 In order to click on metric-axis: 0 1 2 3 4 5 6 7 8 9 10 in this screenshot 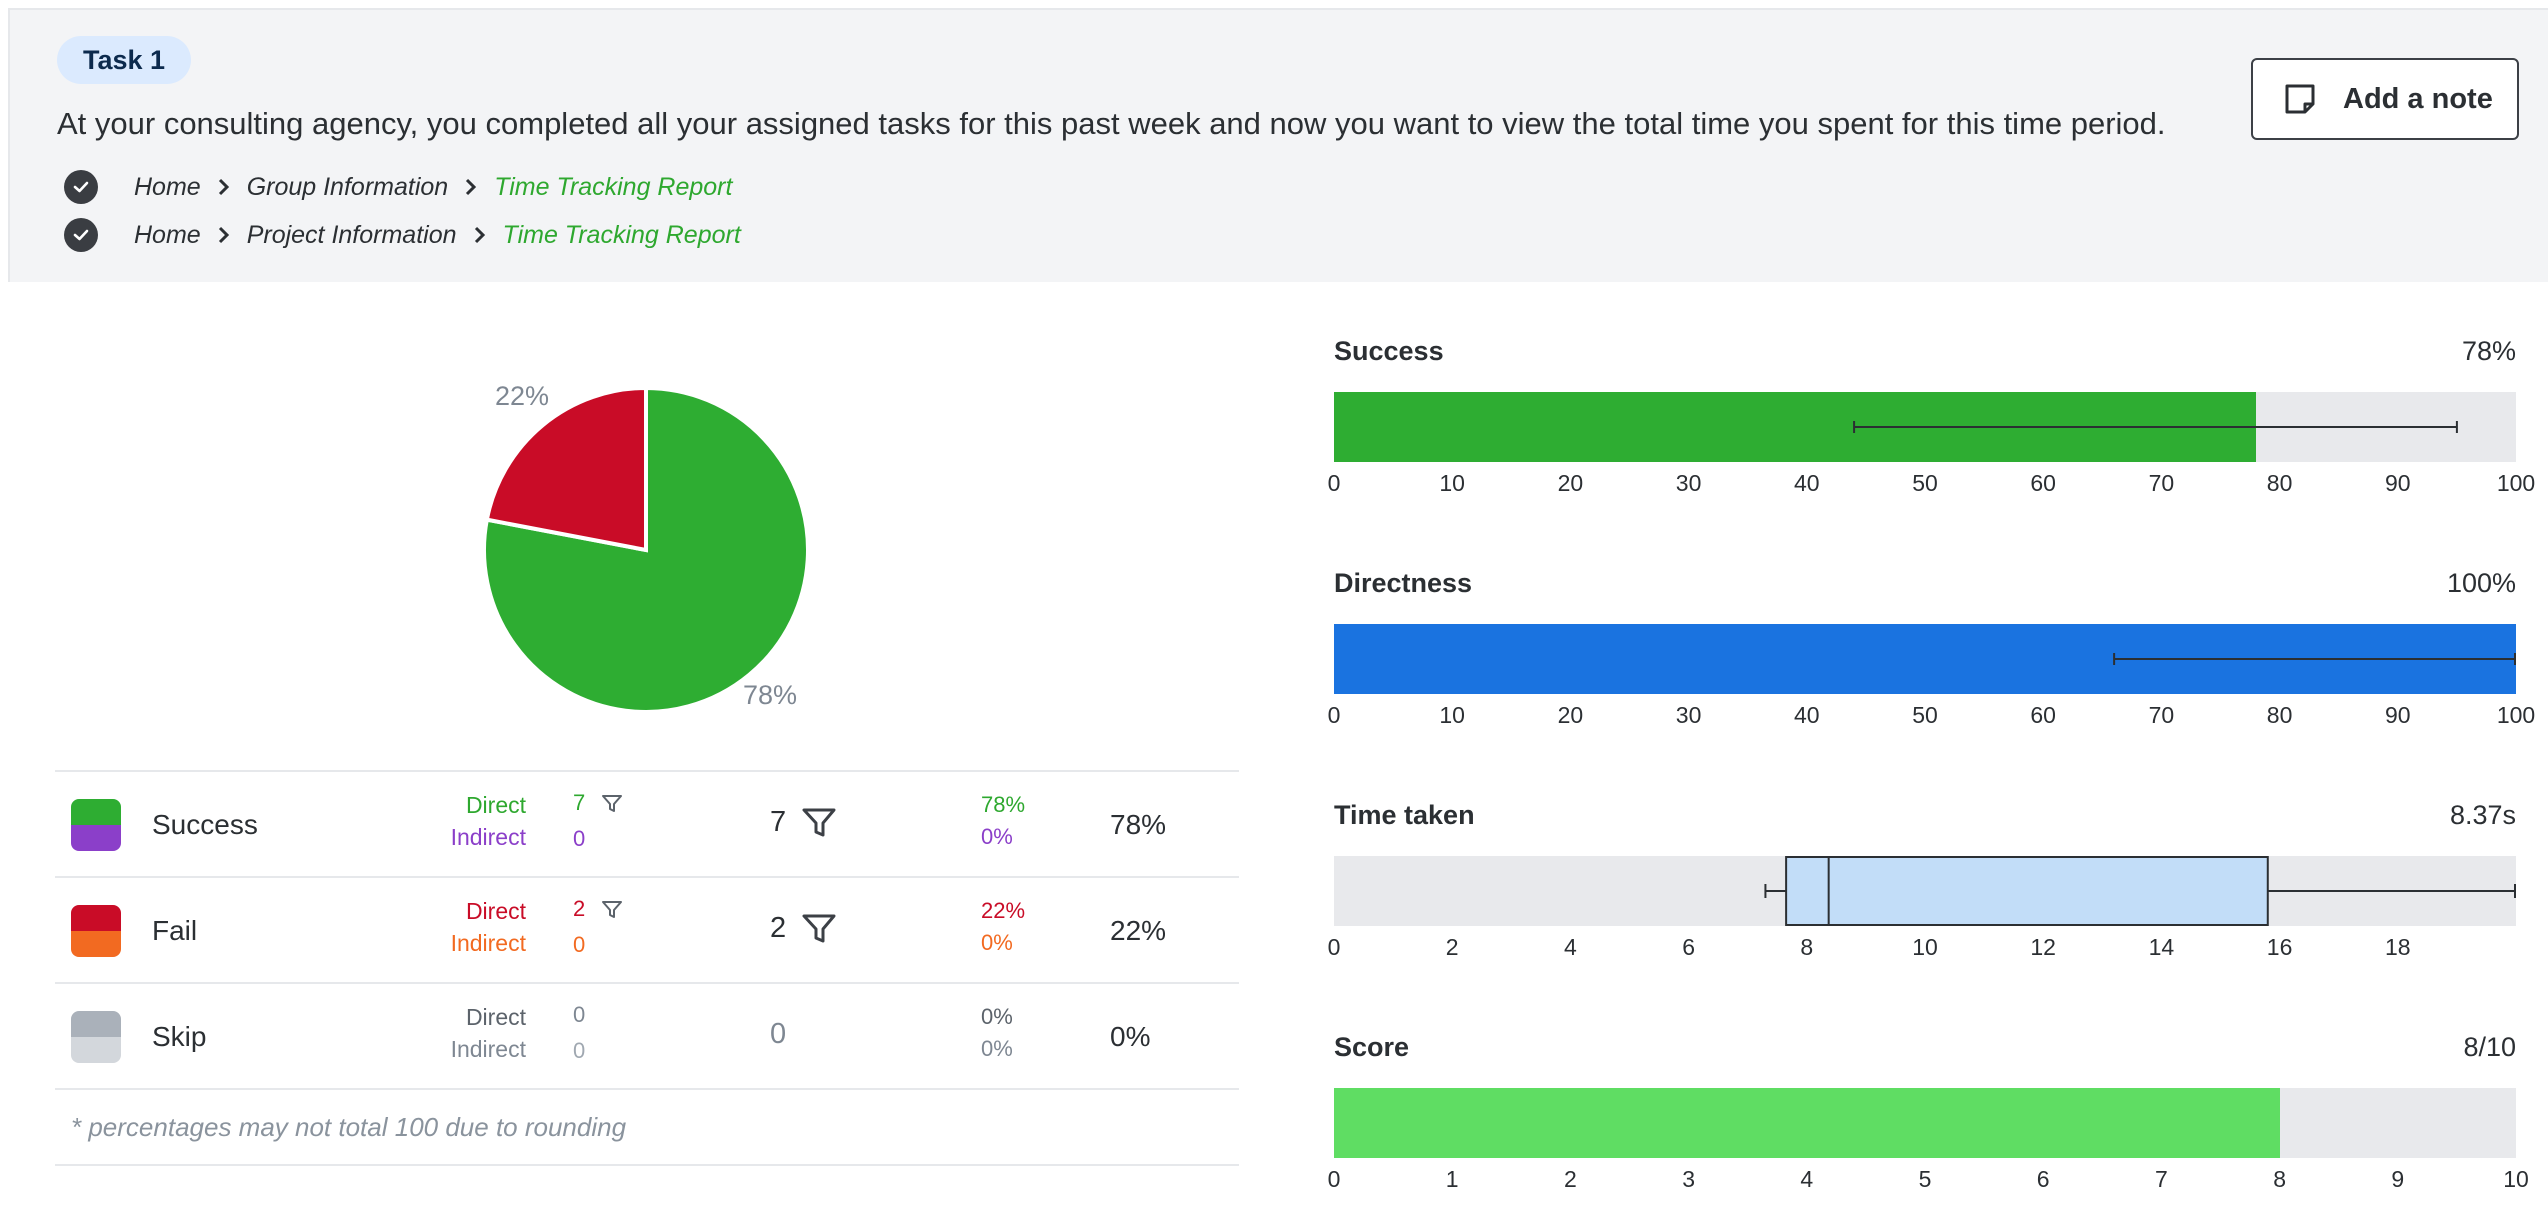, I will do `click(1928, 1178)`.